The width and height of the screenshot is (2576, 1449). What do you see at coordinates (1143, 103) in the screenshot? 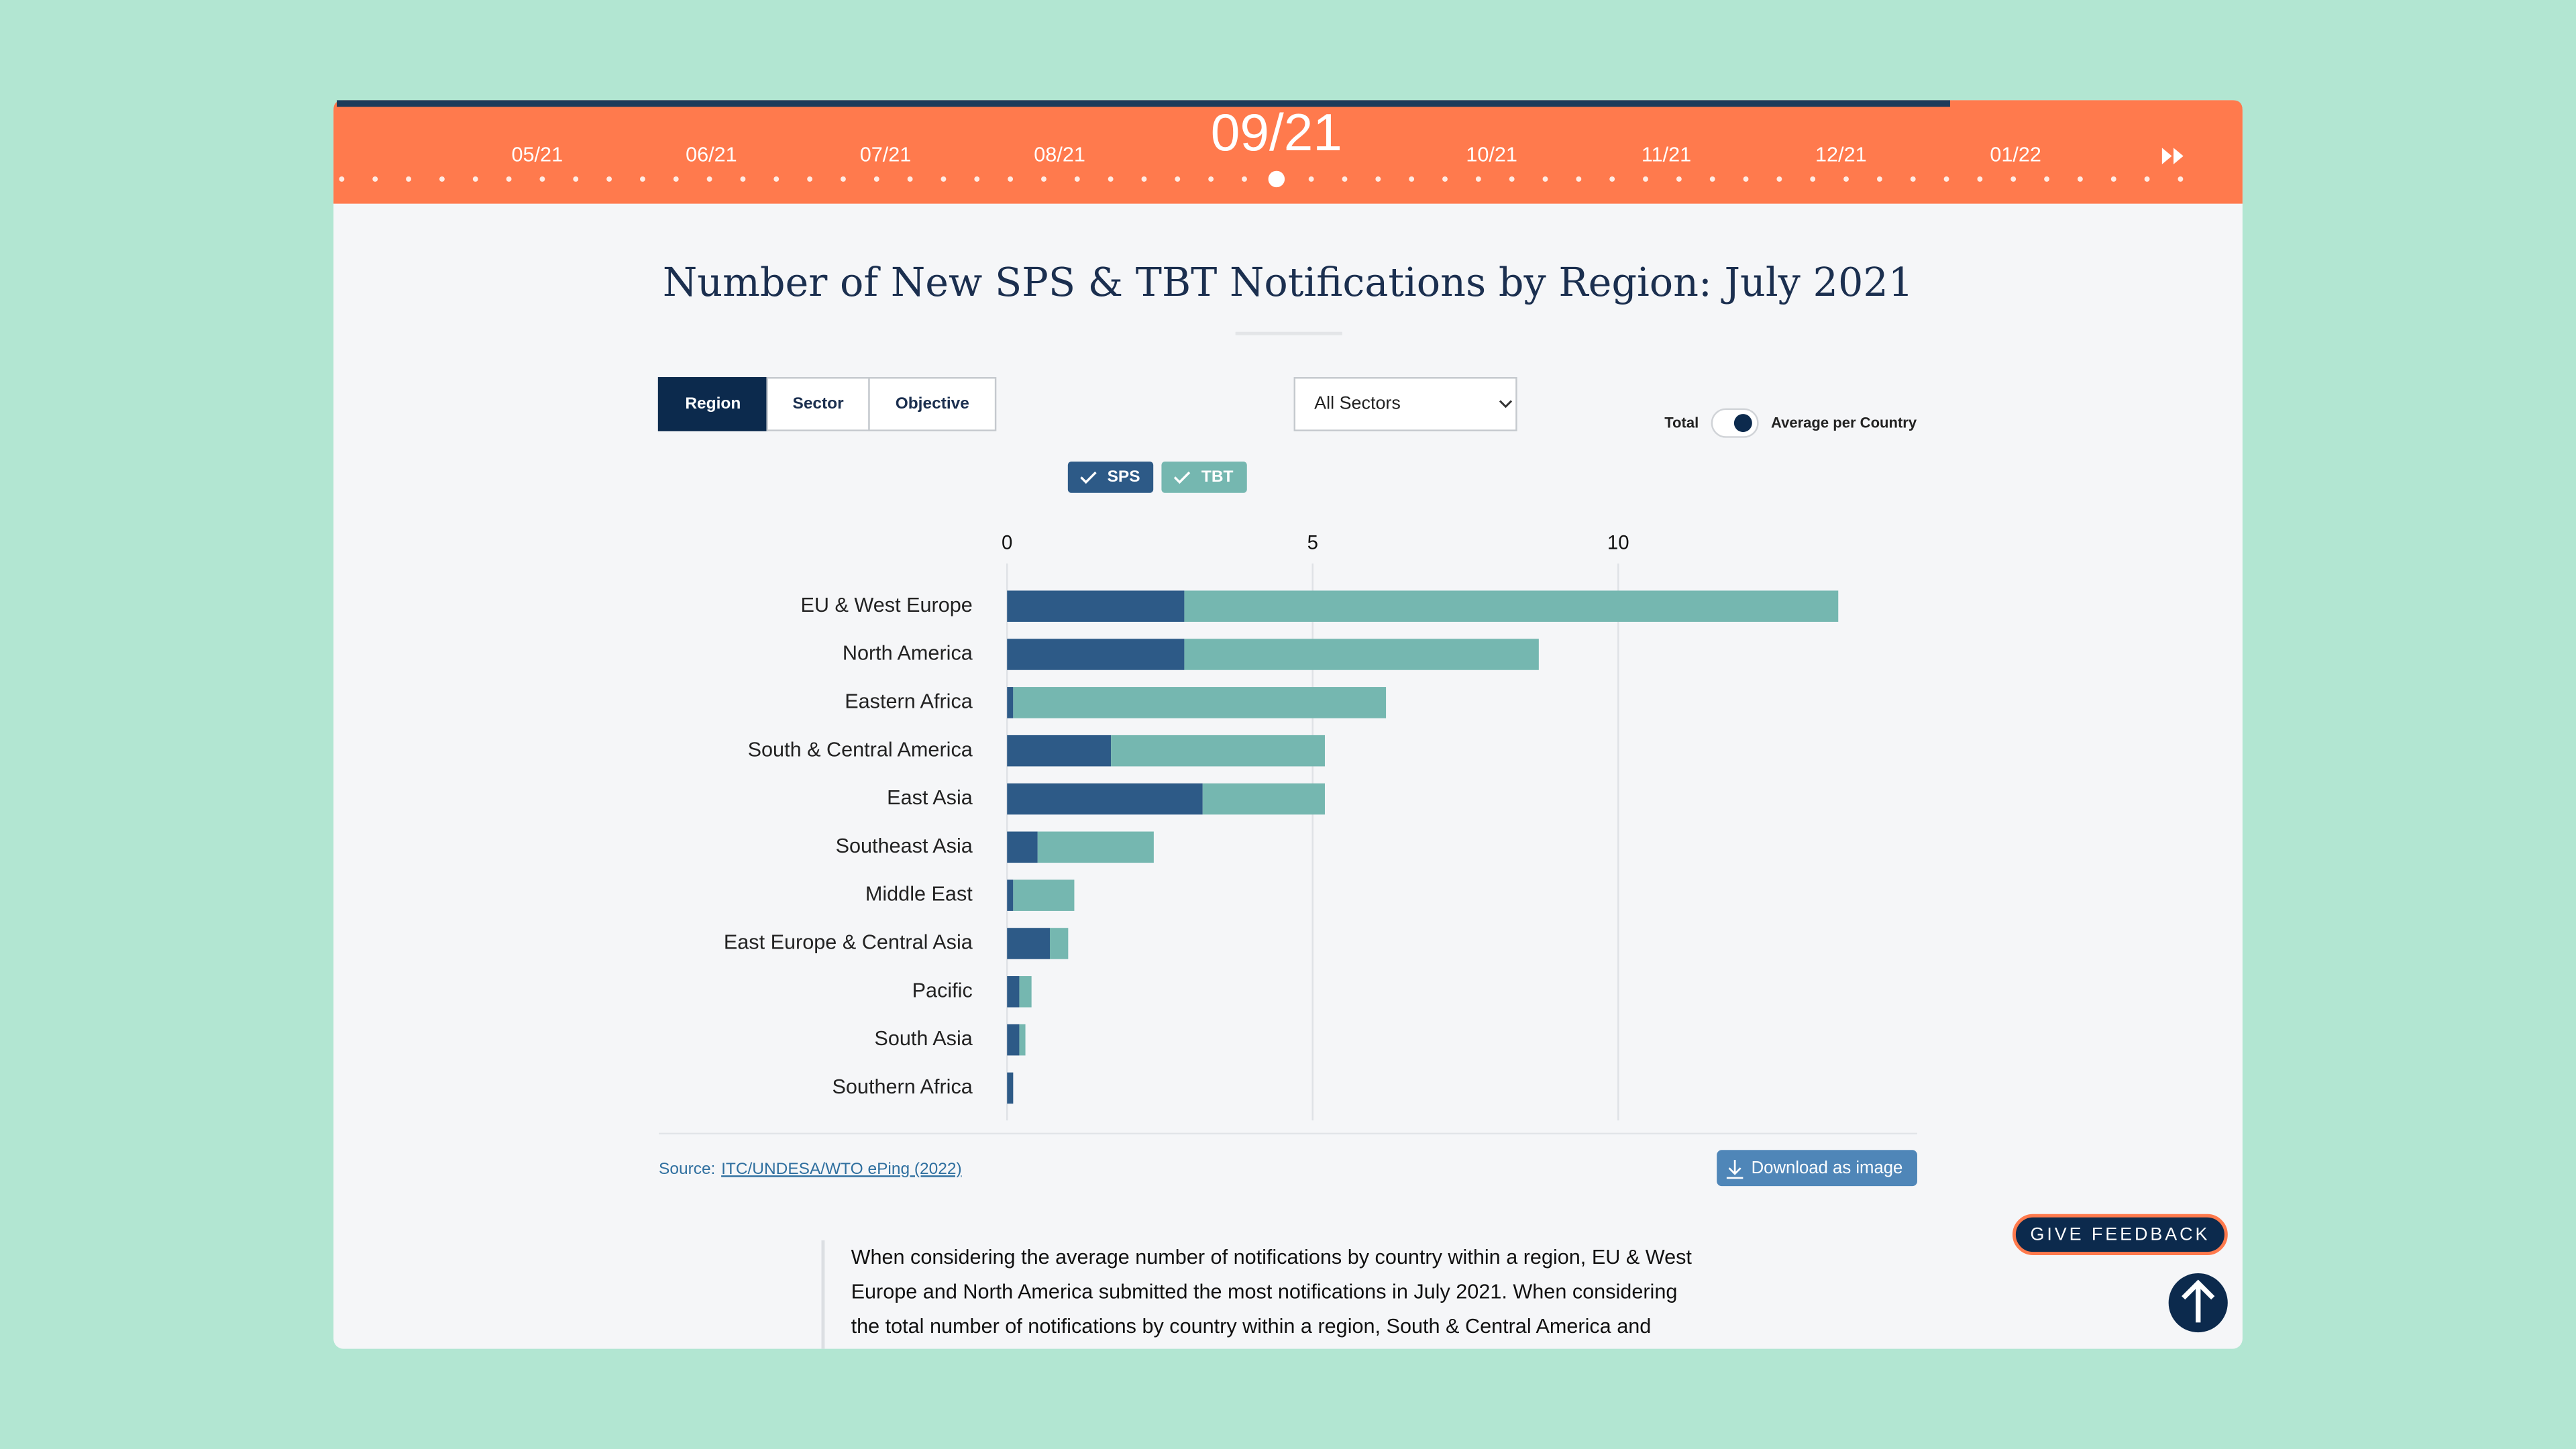
I see `progress` at bounding box center [1143, 103].